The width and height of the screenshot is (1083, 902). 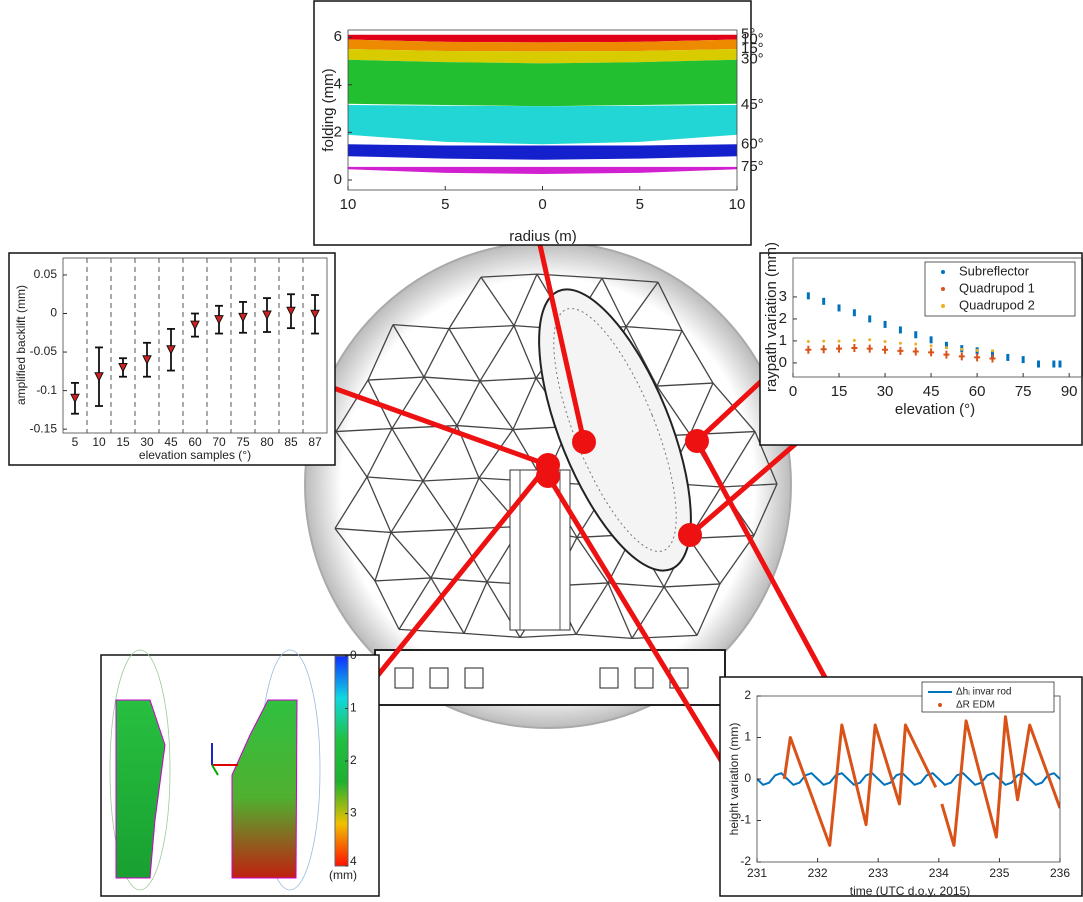 I want to click on band-label: 5°, so click(x=748, y=34).